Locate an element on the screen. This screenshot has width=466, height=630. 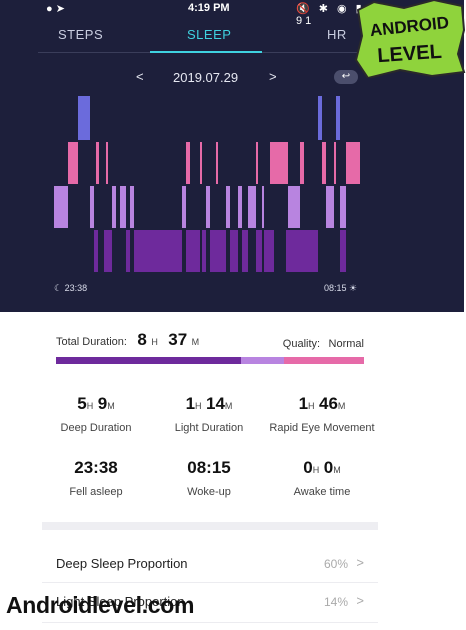
svg-text: LEVEL is located at coordinates (410, 54).